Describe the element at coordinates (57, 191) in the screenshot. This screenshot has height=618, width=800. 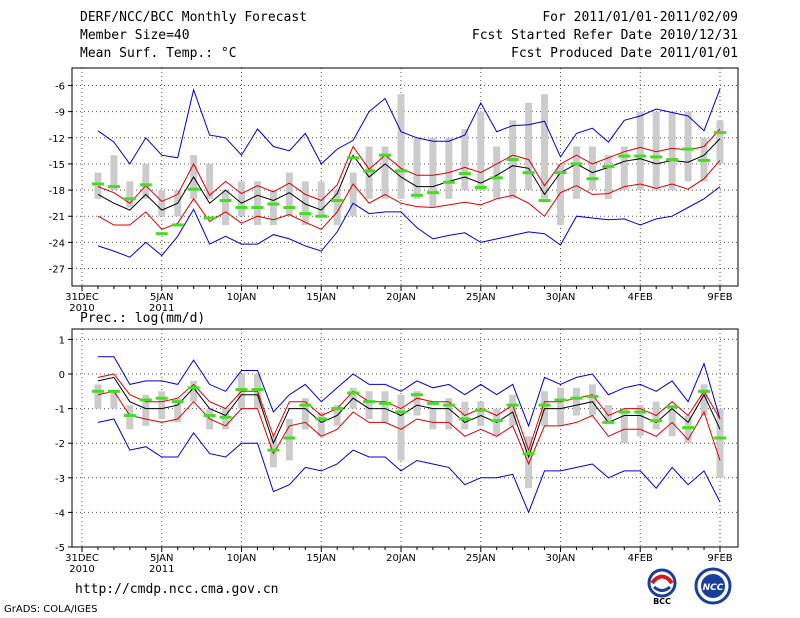
I see `y-tick-label: -18` at that location.